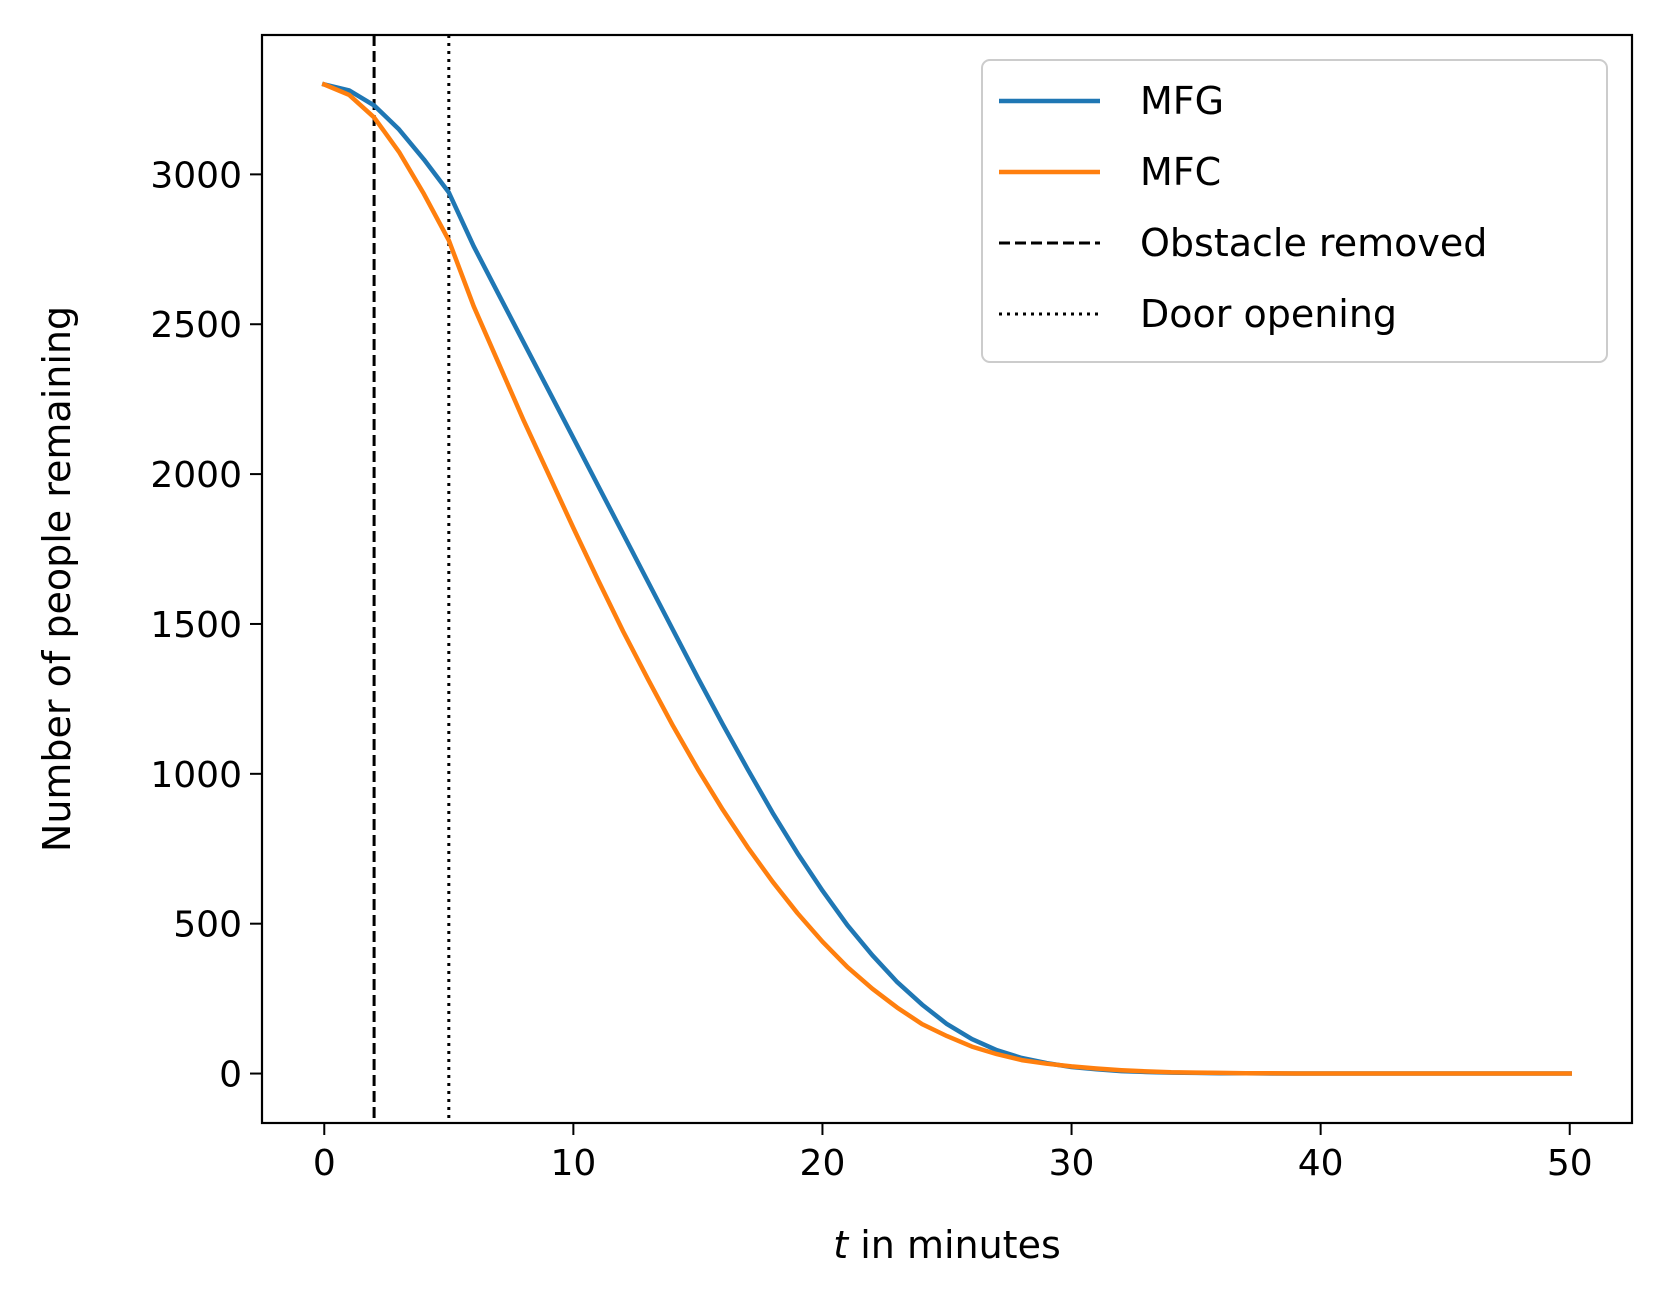 Image resolution: width=1658 pixels, height=1302 pixels. What do you see at coordinates (953, 1153) in the screenshot?
I see `x-axis-ticks: 0 10 20 30 40 50` at bounding box center [953, 1153].